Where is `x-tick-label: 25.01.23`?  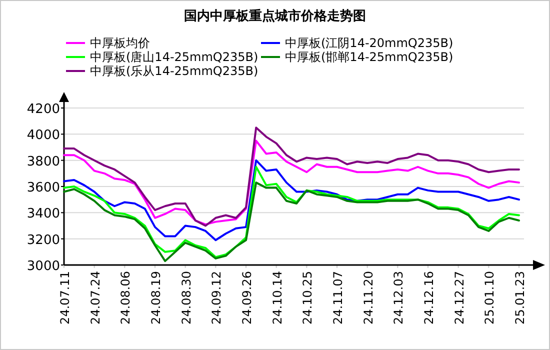 x-tick-label: 25.01.23 is located at coordinates (520, 297).